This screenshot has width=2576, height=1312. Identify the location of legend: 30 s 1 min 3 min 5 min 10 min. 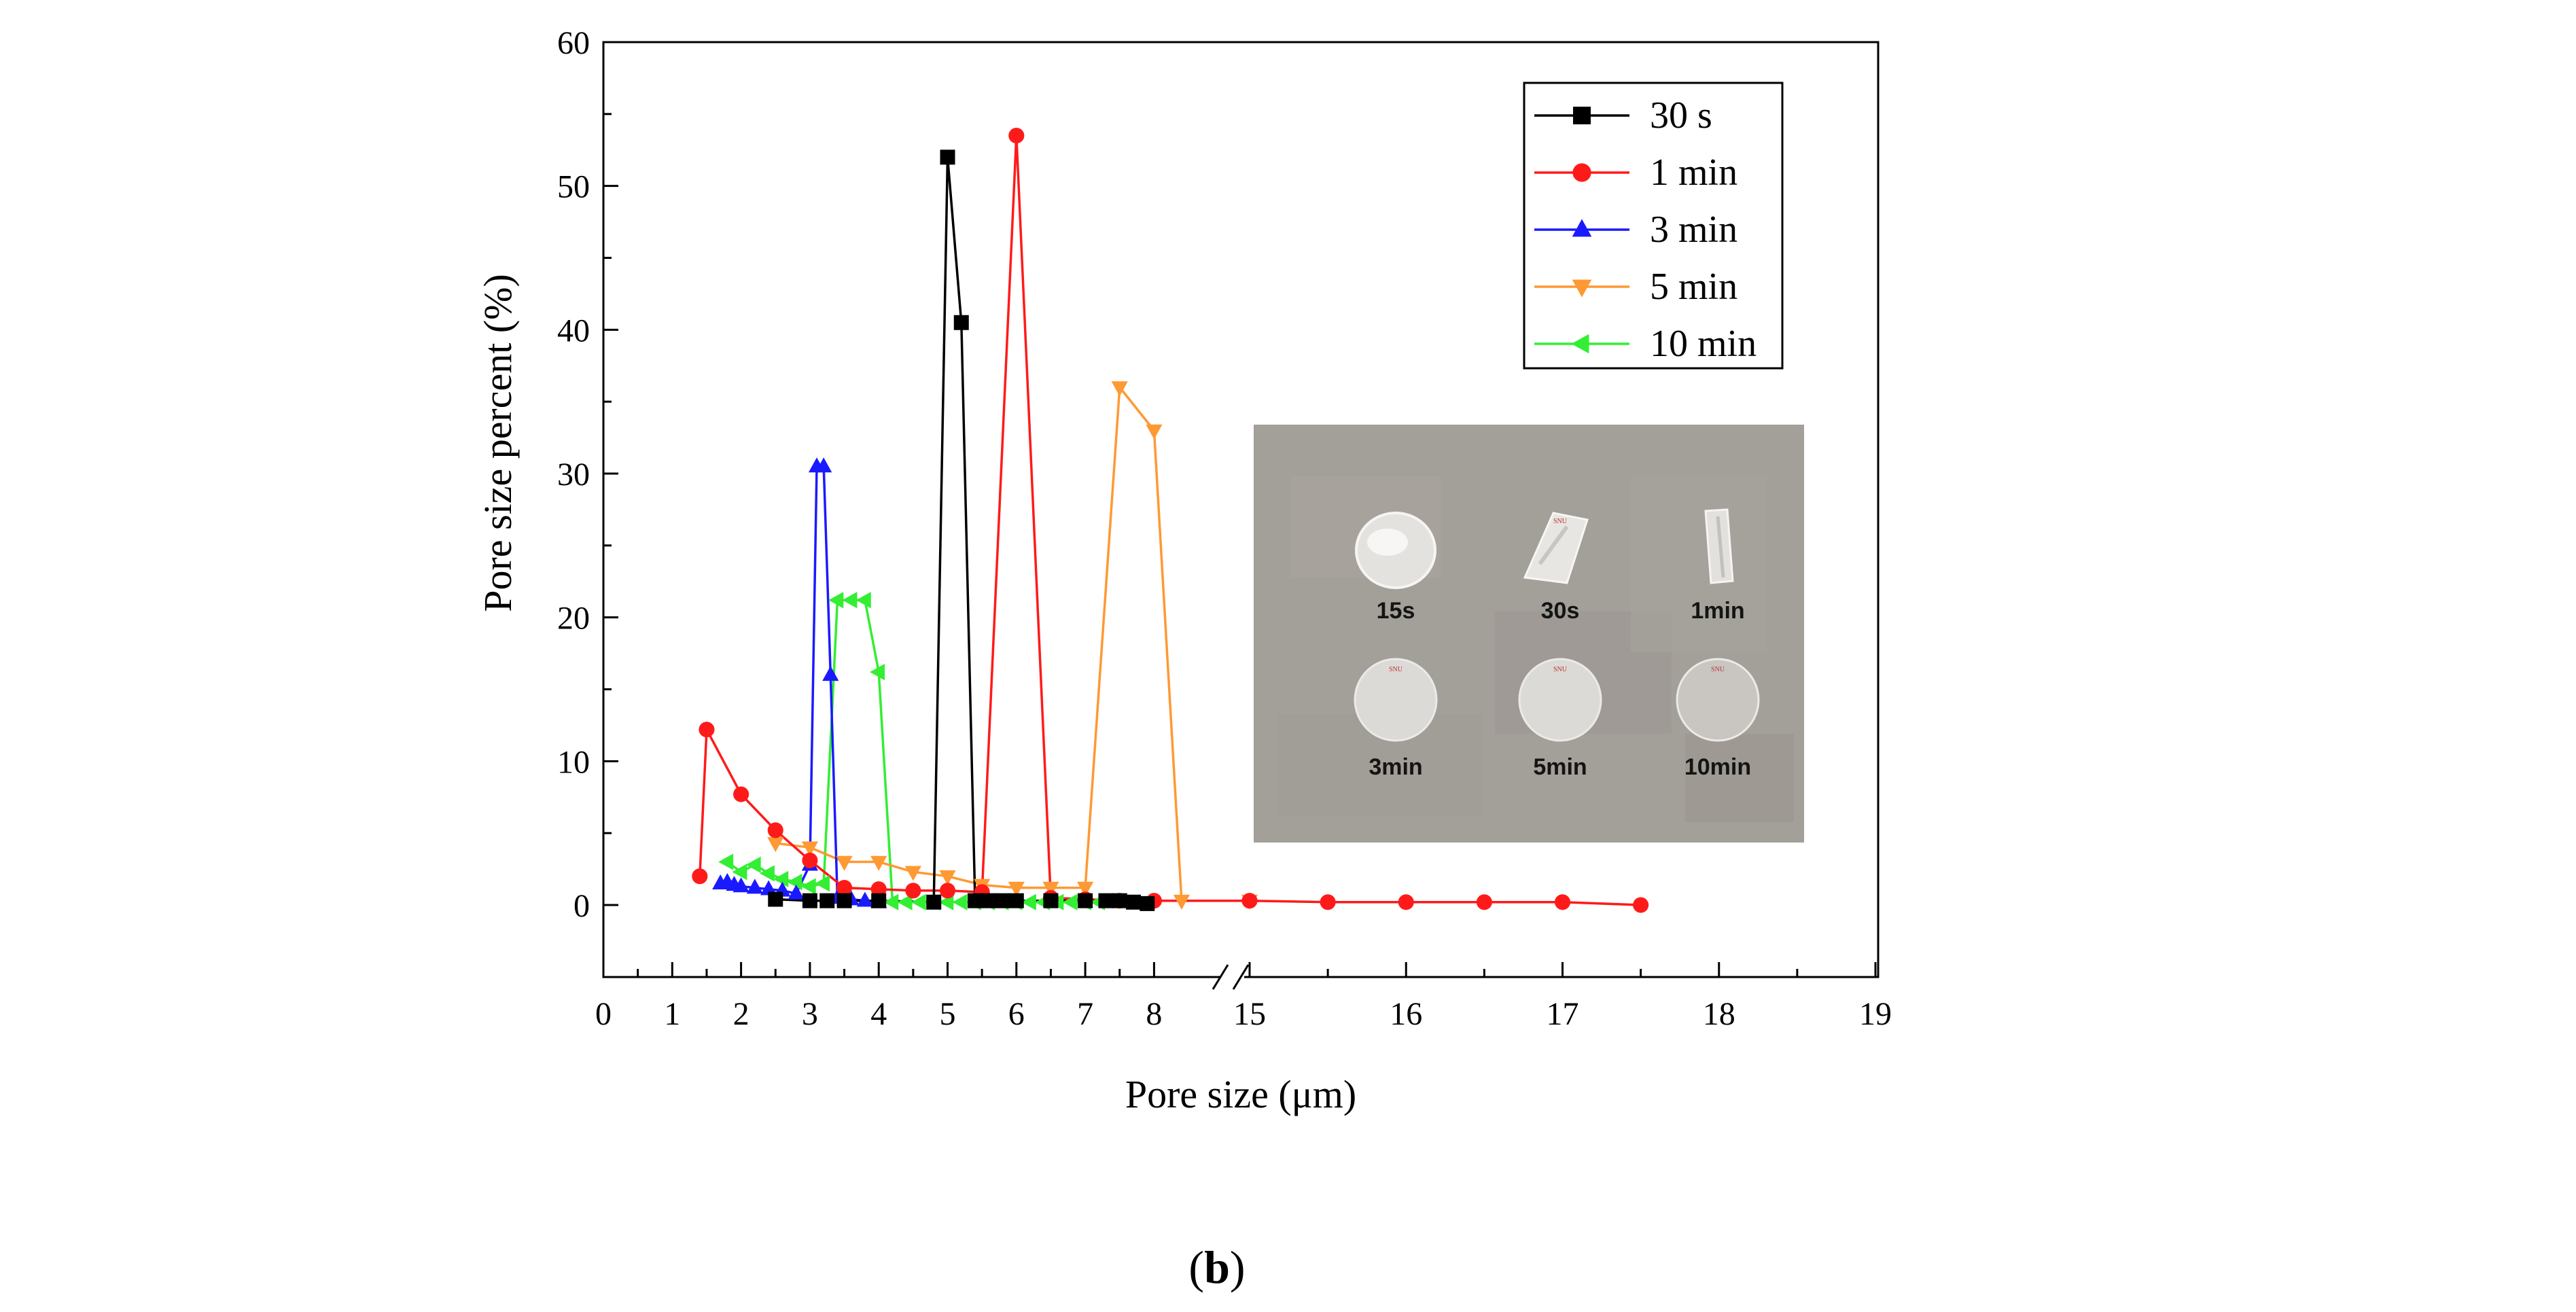
(1653, 226).